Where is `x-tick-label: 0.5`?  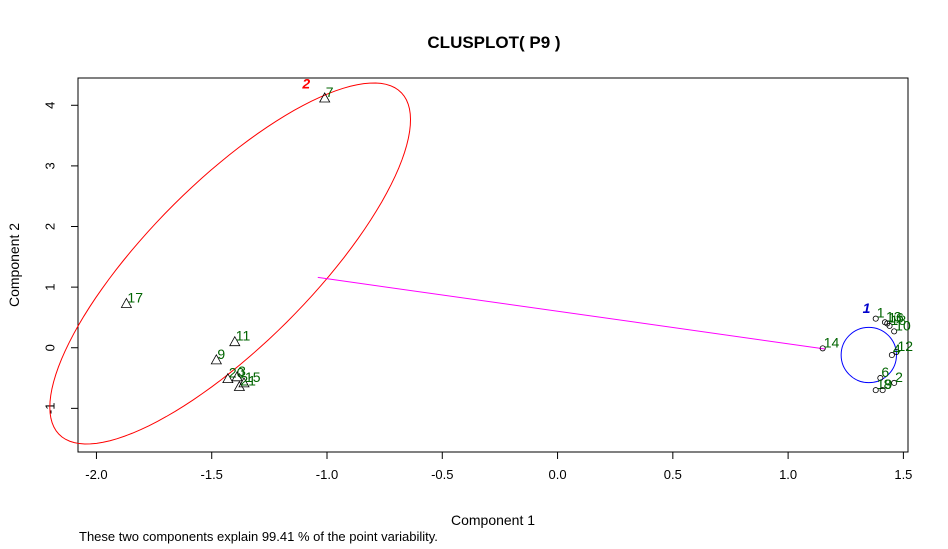 x-tick-label: 0.5 is located at coordinates (673, 474).